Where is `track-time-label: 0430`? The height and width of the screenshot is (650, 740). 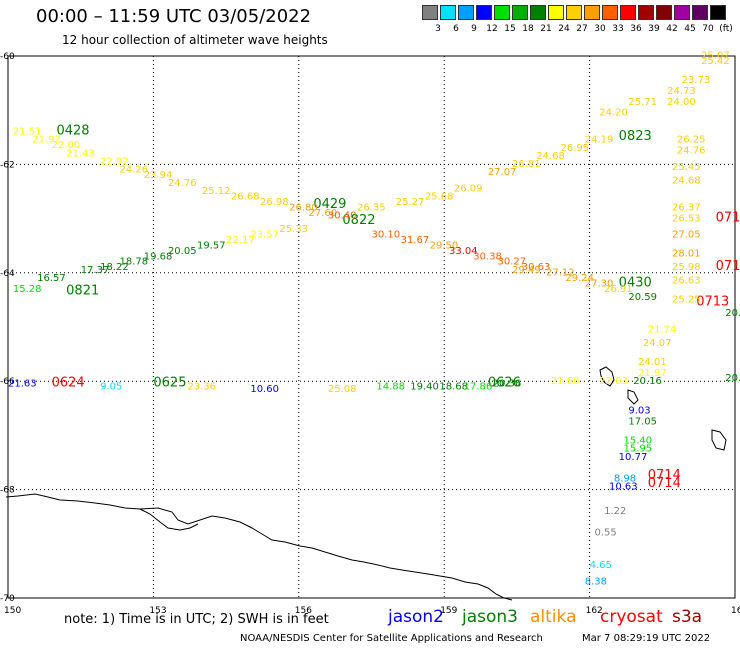 track-time-label: 0430 is located at coordinates (635, 282).